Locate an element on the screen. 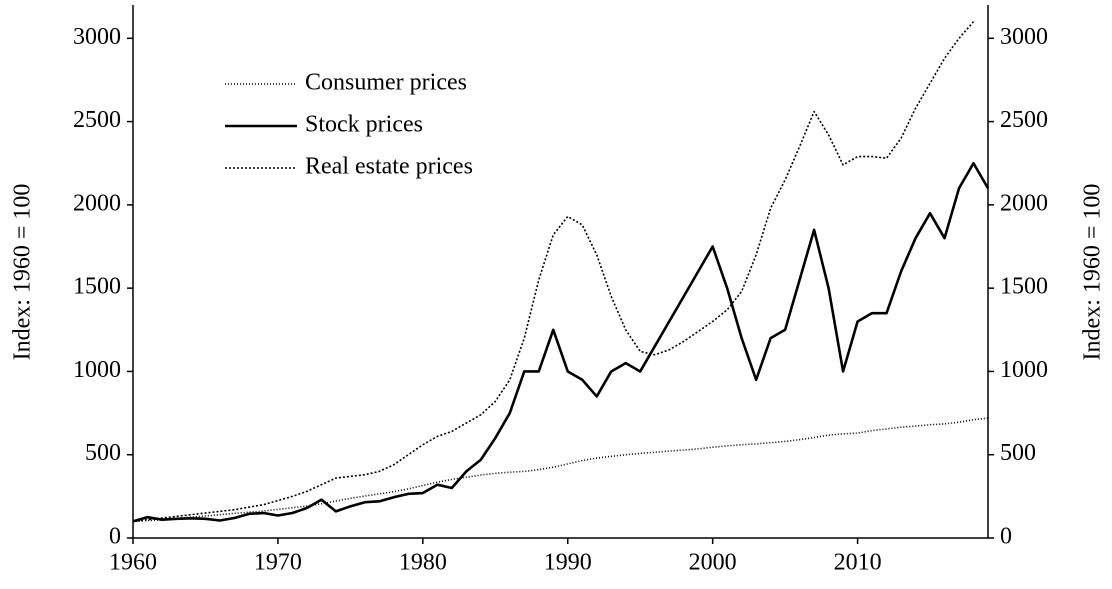  y-tick-label: 1000 is located at coordinates (97, 370).